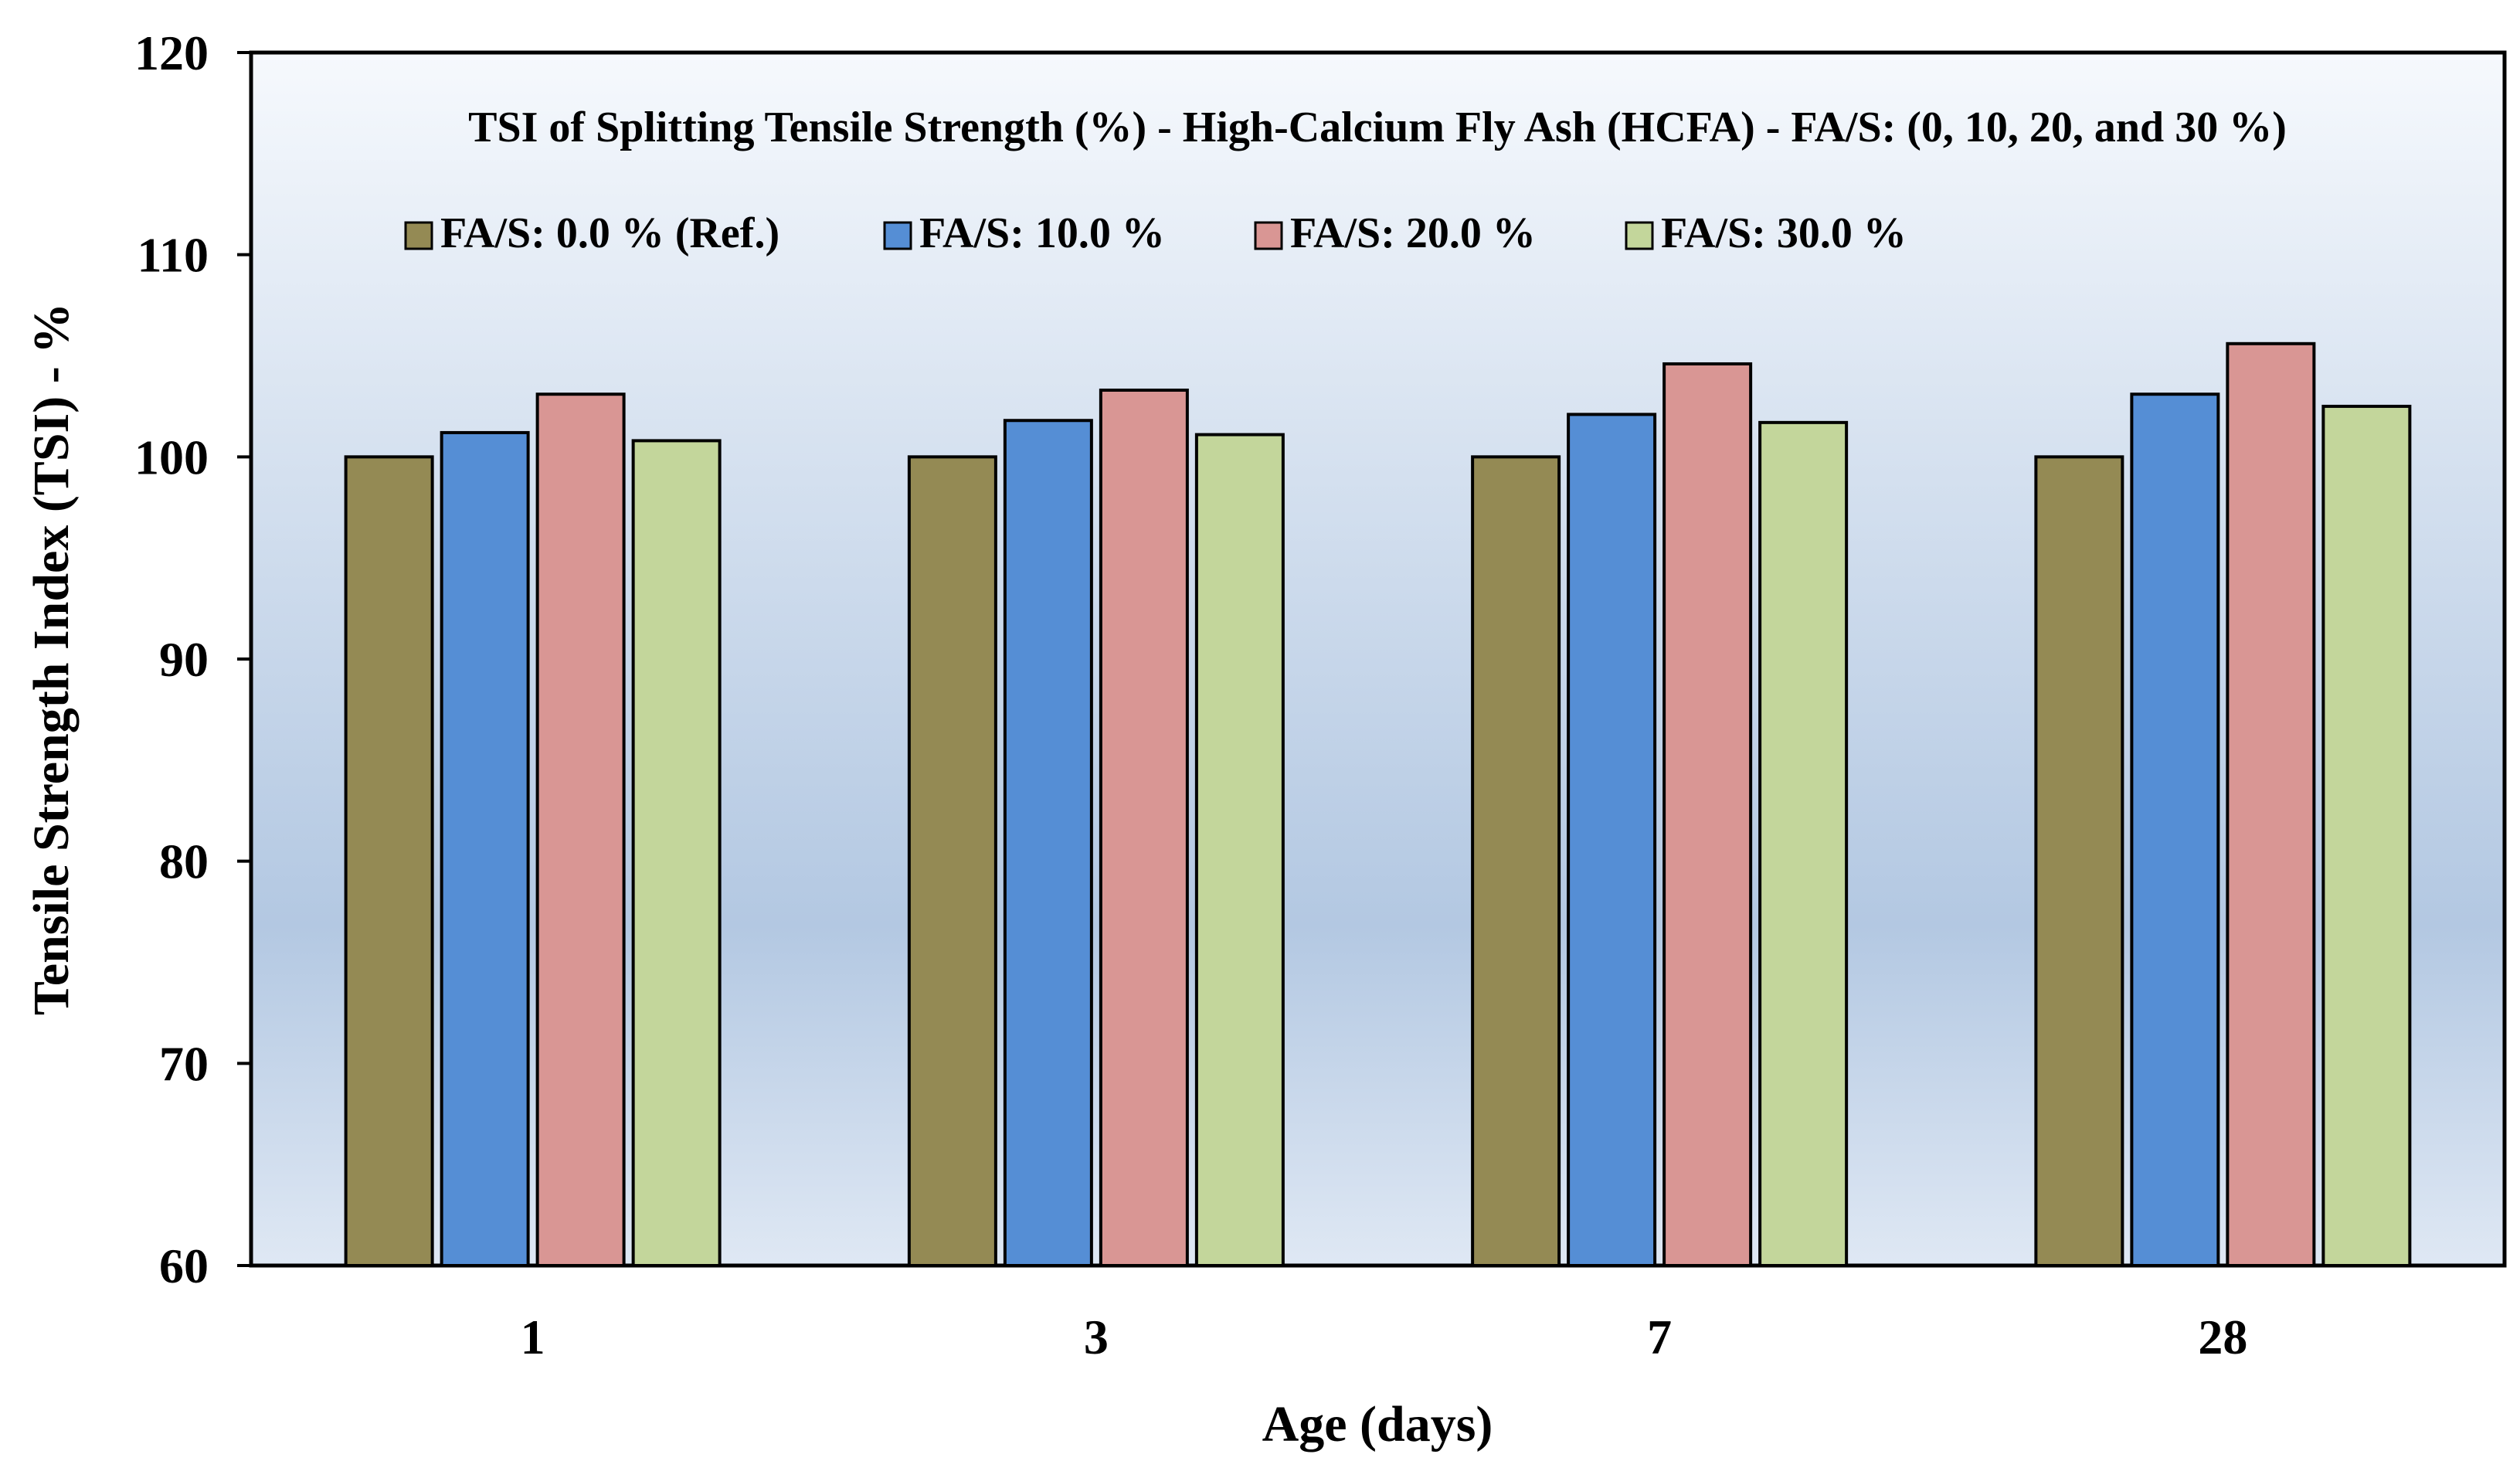 The width and height of the screenshot is (2520, 1478). I want to click on x-tick-label: 7, so click(1659, 1337).